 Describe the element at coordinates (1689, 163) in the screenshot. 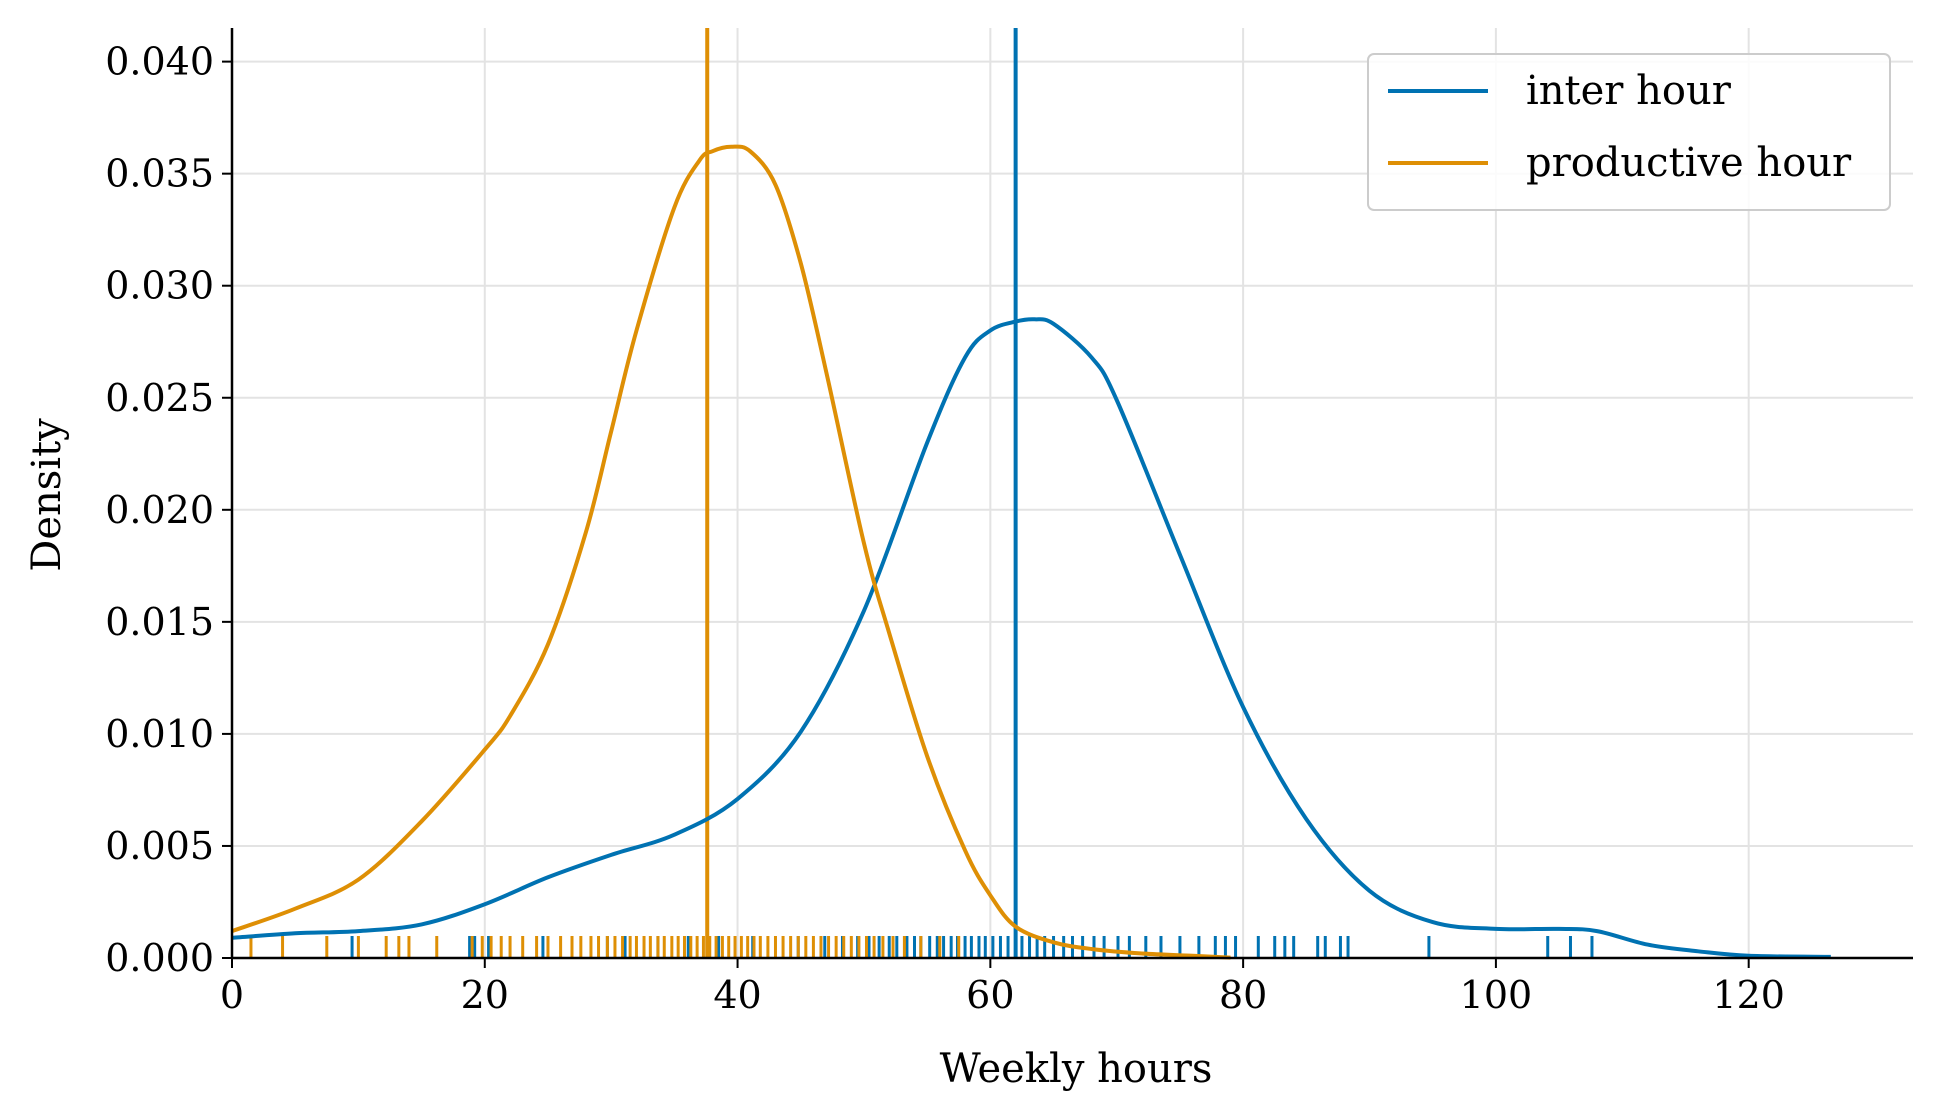

I see `legend-label-productive-hour: productive hour` at that location.